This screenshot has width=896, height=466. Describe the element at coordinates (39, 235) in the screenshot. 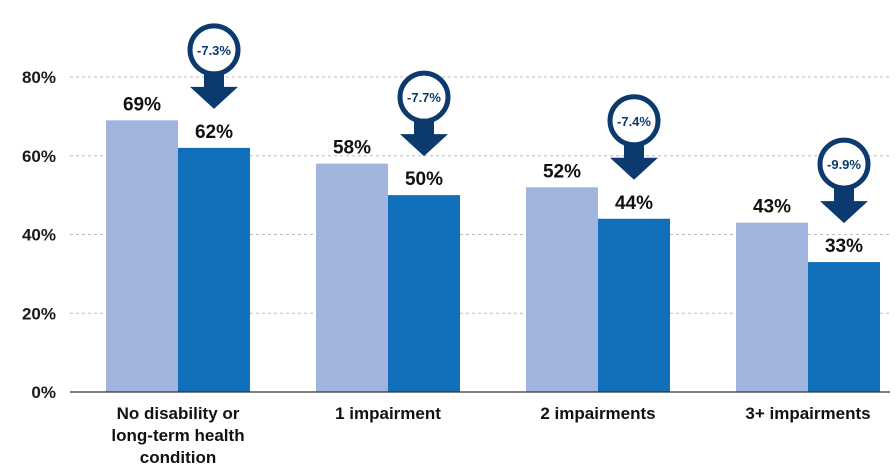

I see `y-tick-label: 40%` at that location.